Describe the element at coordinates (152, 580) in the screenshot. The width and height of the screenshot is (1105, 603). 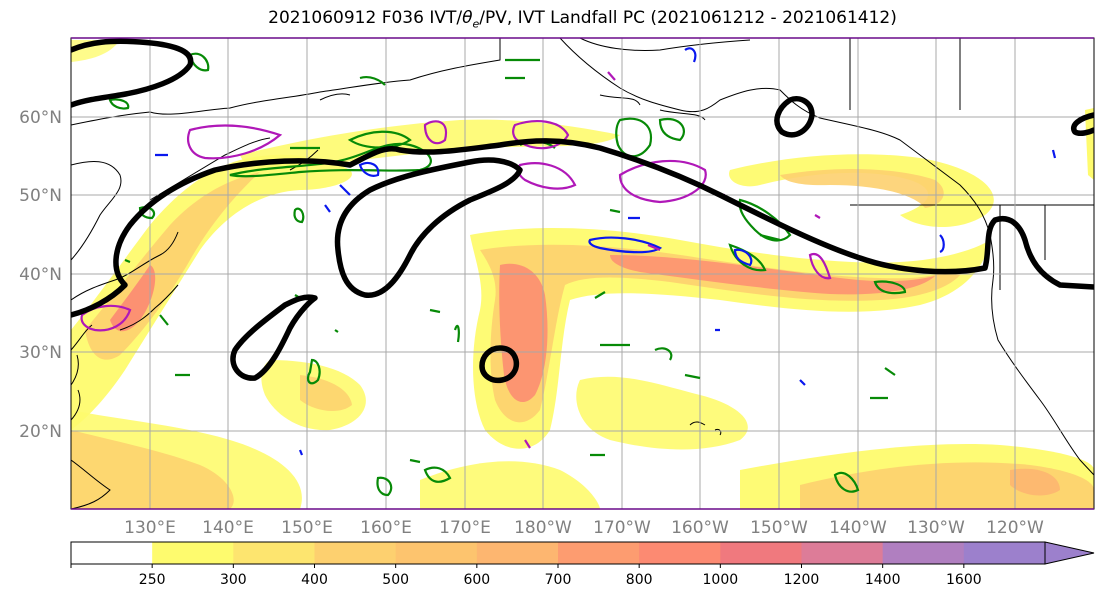
I see `colorbar-tick-label: 250` at that location.